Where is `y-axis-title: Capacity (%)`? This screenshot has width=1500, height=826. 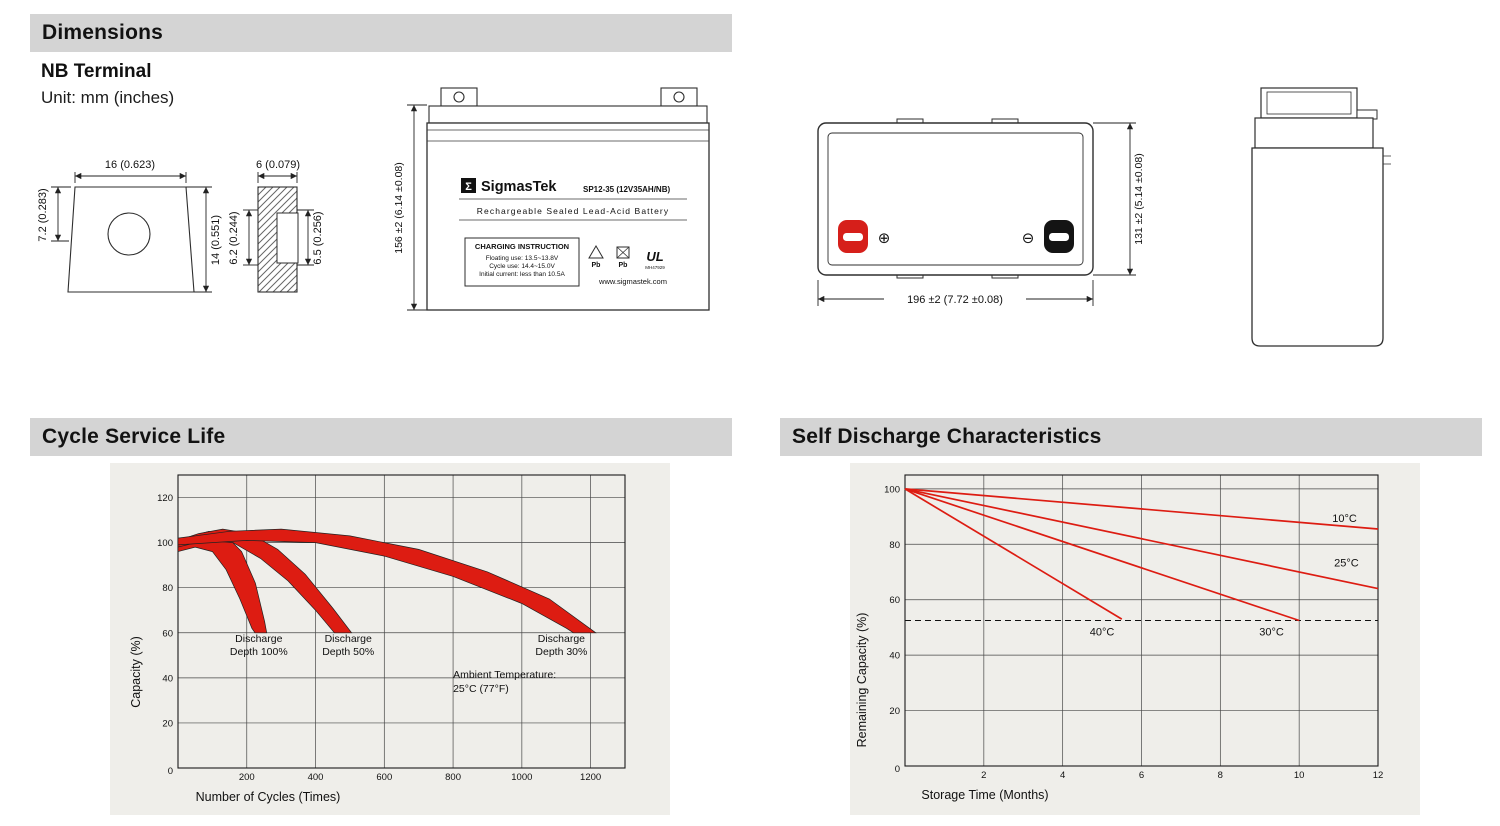
y-axis-title: Capacity (%) is located at coordinates (136, 672).